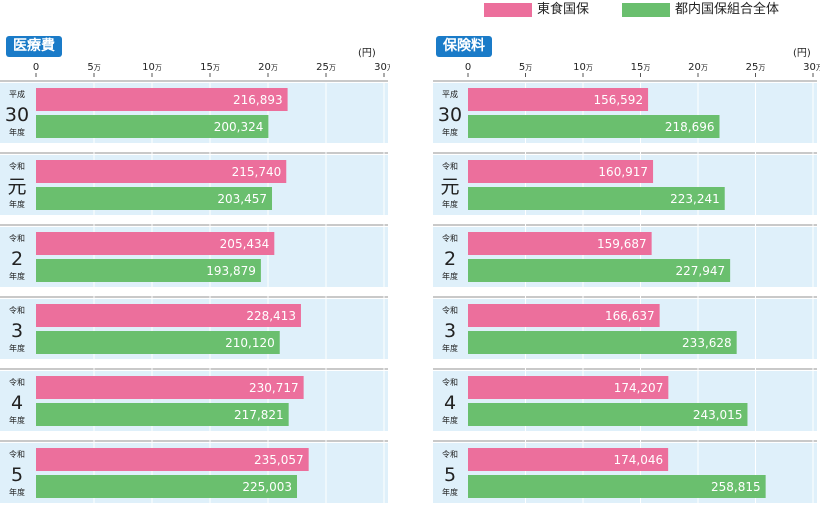  I want to click on data-label: 210,120, so click(250, 343).